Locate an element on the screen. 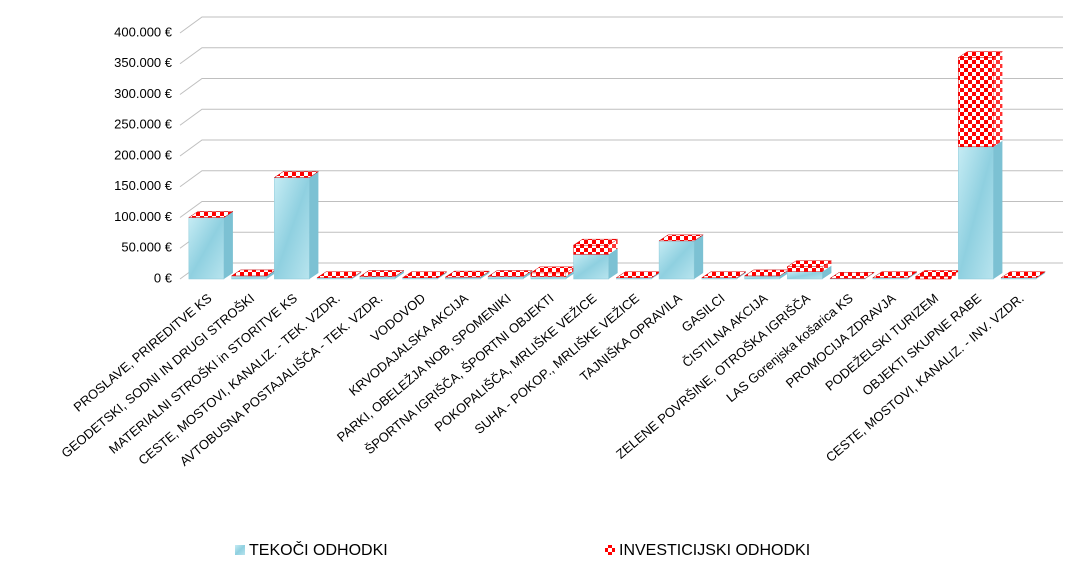 The image size is (1071, 561). y-tick-label: 400.000 € is located at coordinates (143, 31).